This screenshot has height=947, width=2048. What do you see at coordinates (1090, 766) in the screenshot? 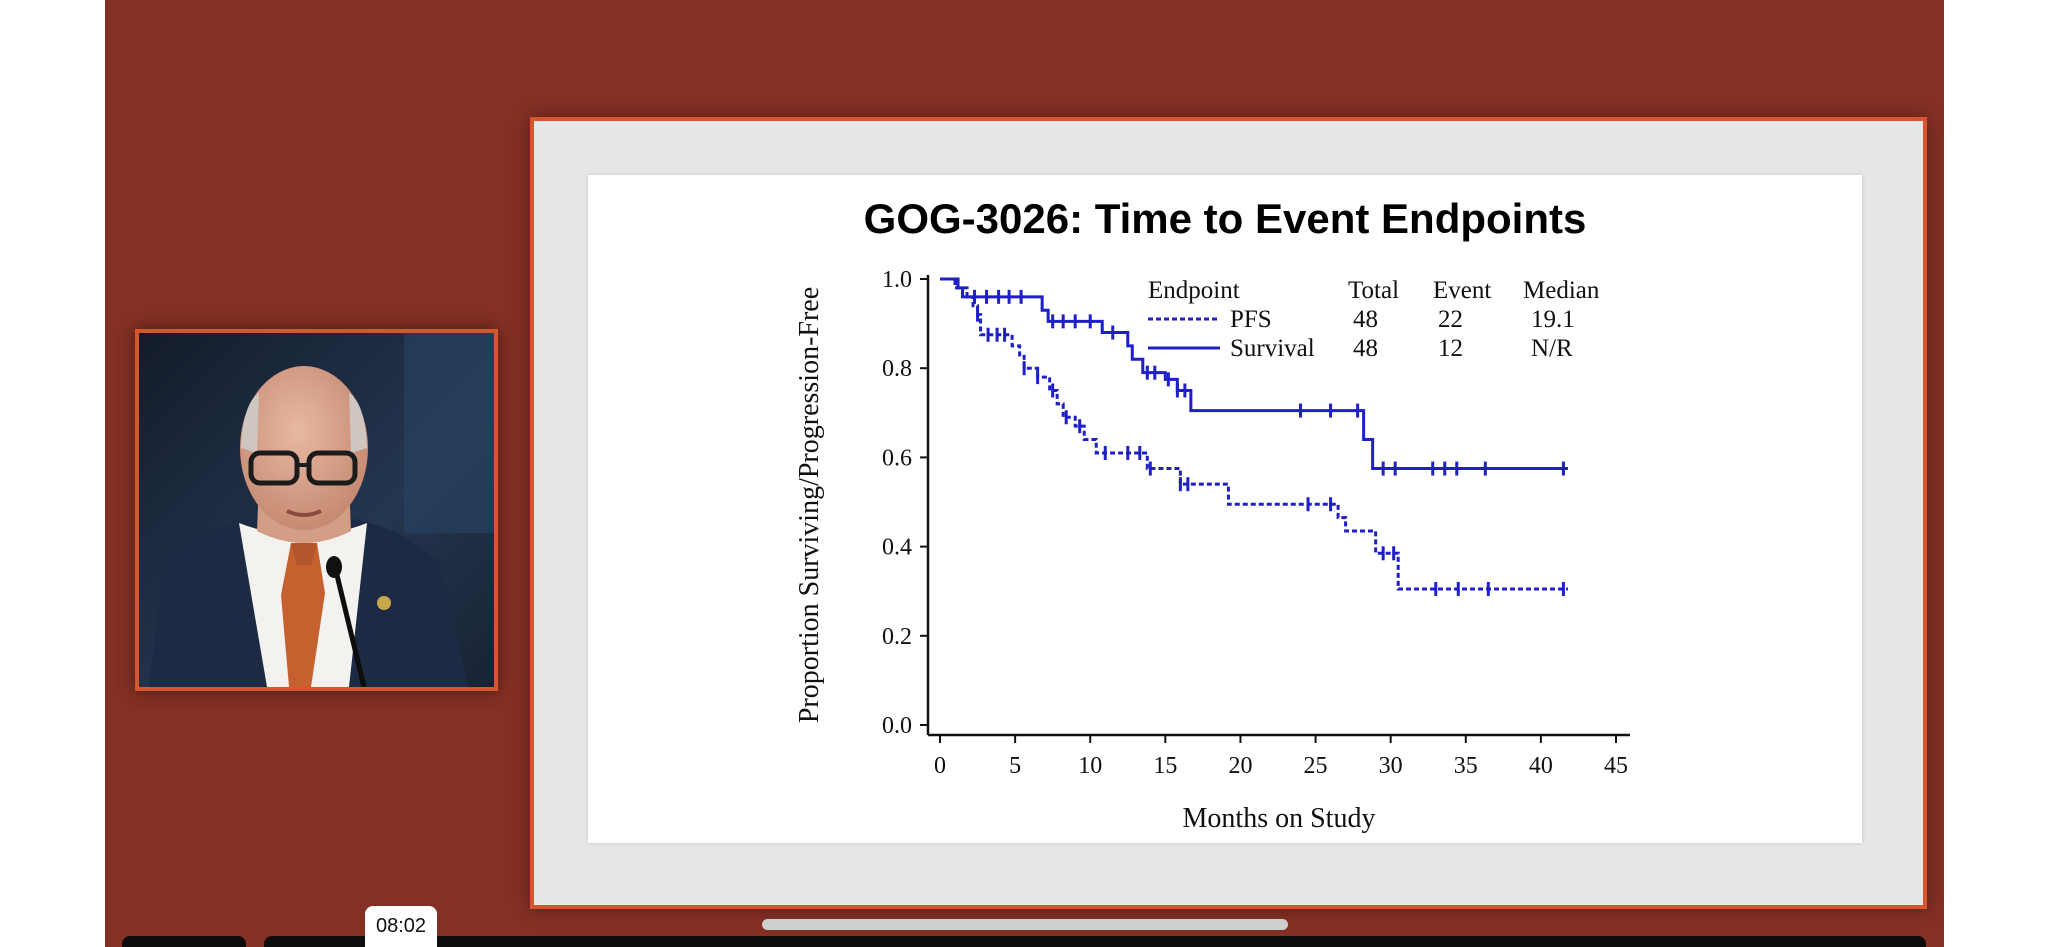
I see `x-tick-label: 10` at bounding box center [1090, 766].